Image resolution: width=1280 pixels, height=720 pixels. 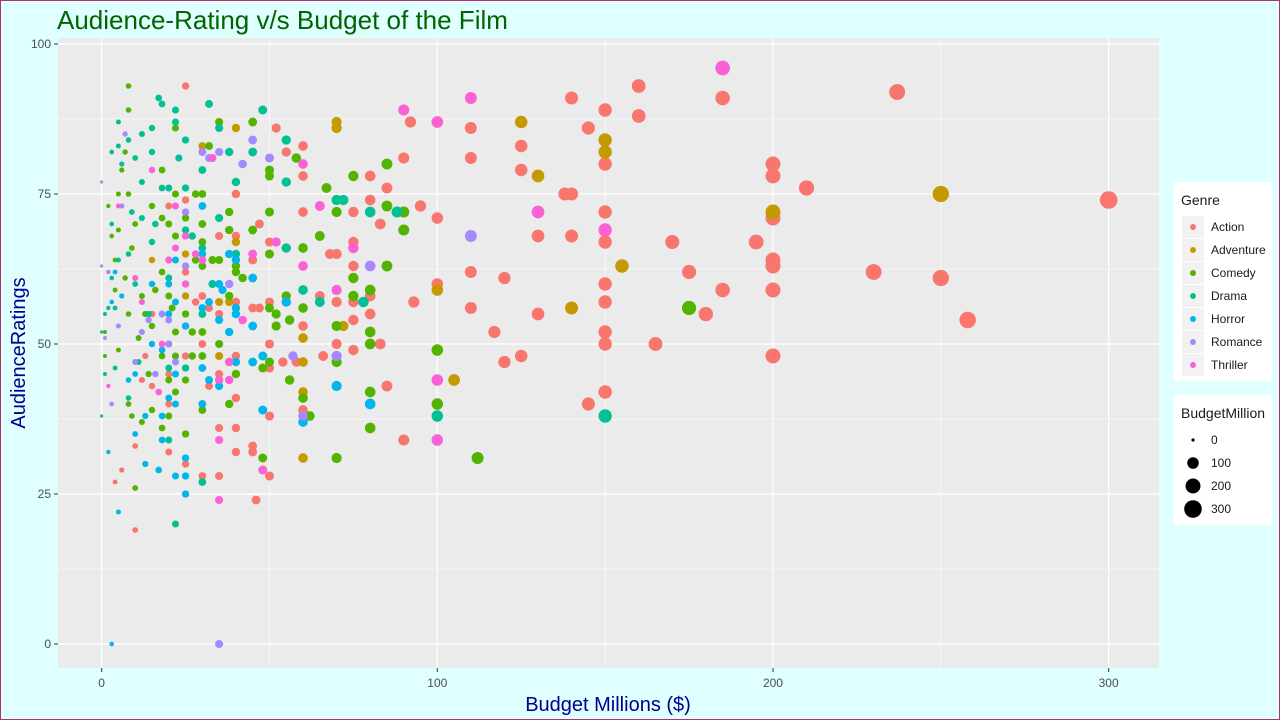 I want to click on legend-budget-size: BudgetMillion 0 100 200 300, so click(x=1223, y=460).